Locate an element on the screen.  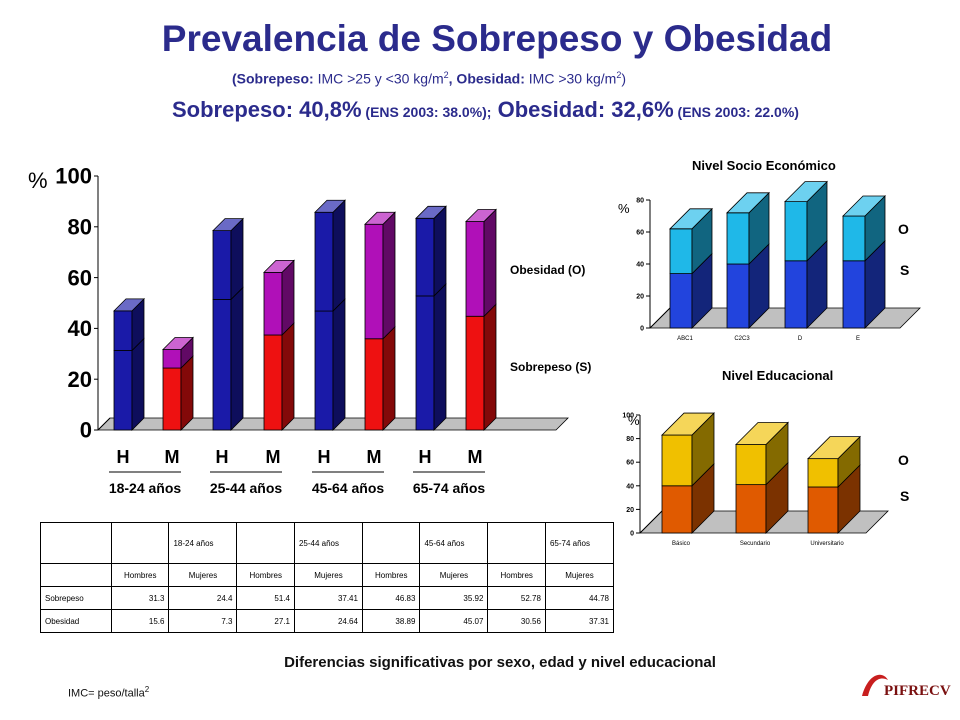
bar-sobrepeso-2-front is located at coordinates (222, 365).